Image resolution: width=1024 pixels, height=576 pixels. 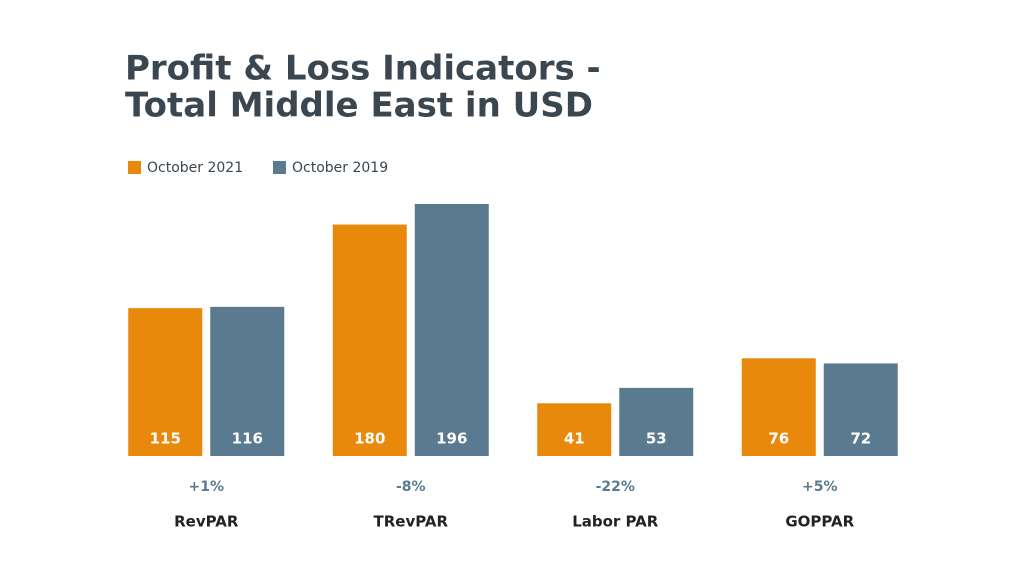 What do you see at coordinates (363, 69) in the screenshot?
I see `chart-title: Profit & Loss Indicators -` at bounding box center [363, 69].